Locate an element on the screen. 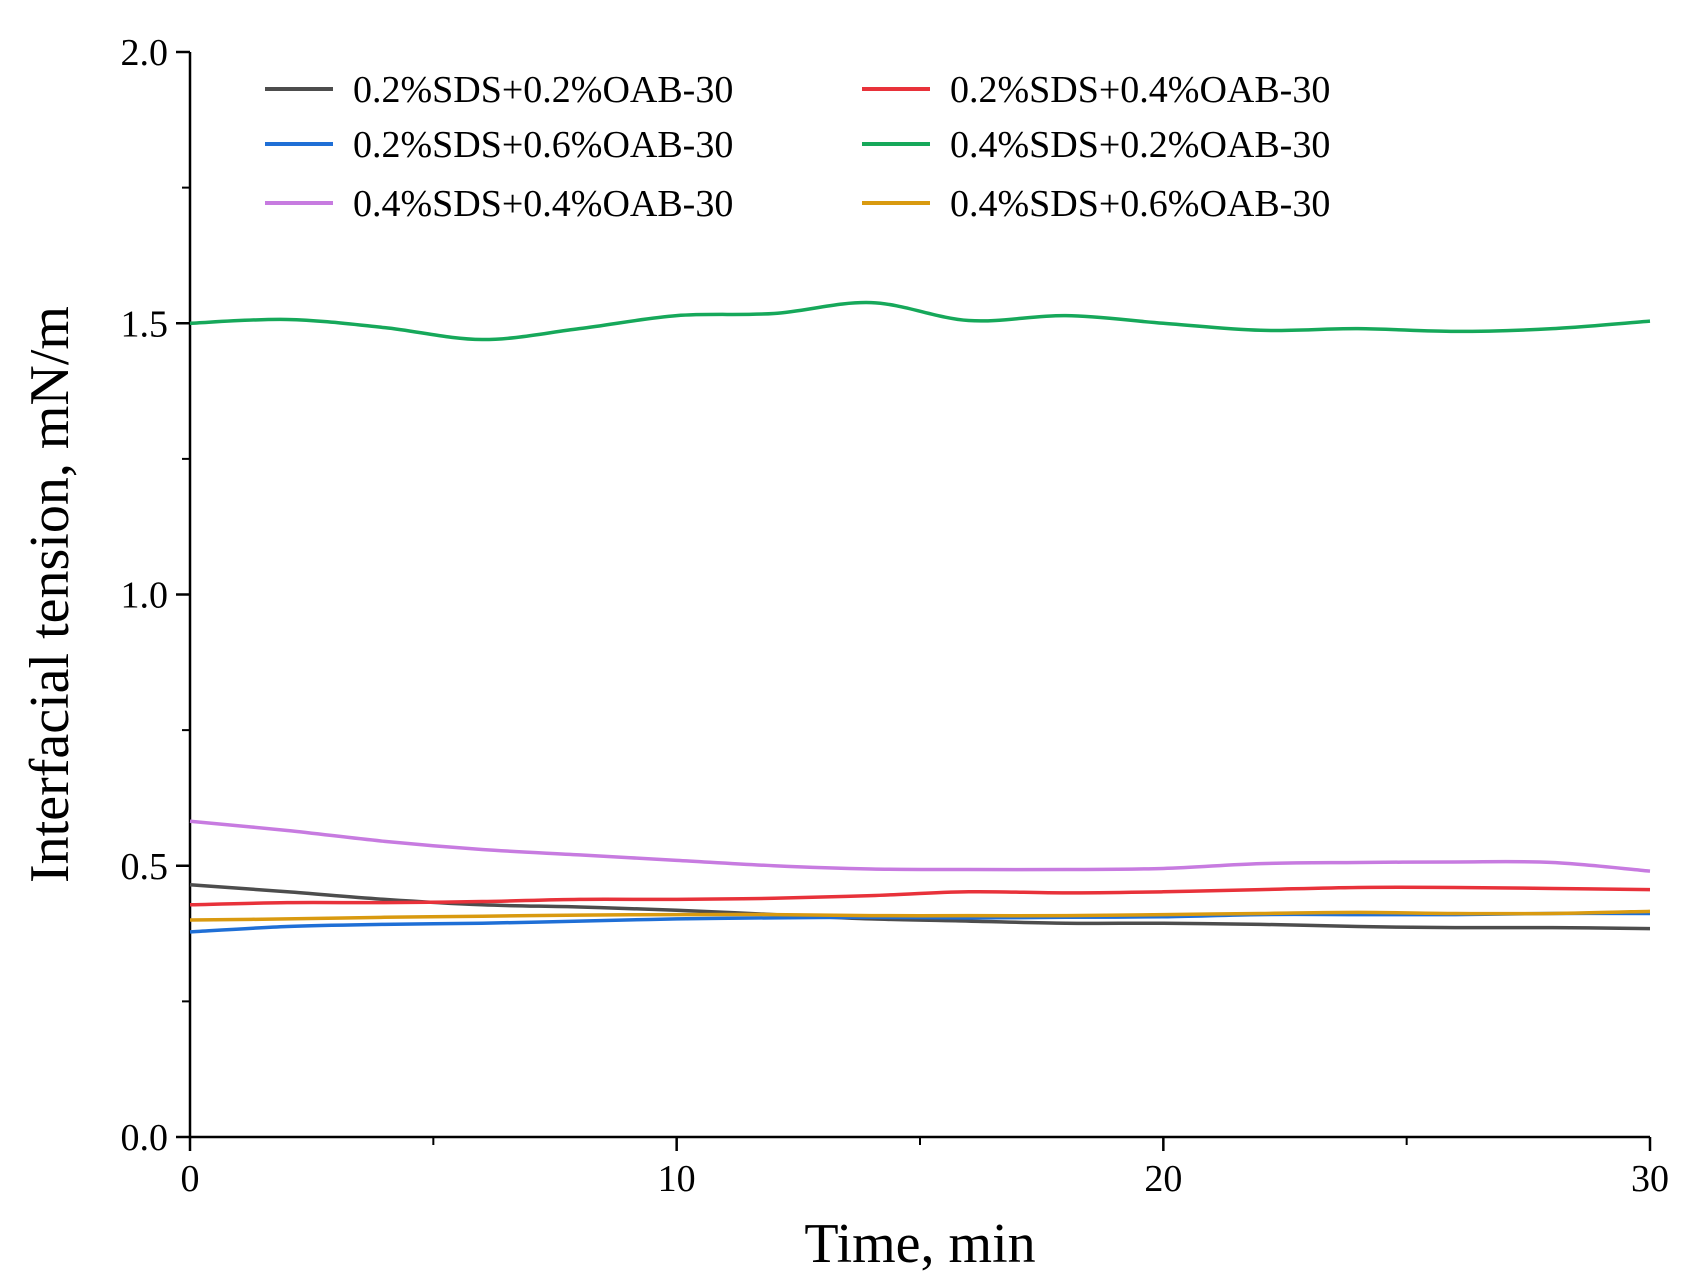 This screenshot has width=1689, height=1286. legend-label: 0.4%SDS+0.2%OAB-30 is located at coordinates (1140, 145).